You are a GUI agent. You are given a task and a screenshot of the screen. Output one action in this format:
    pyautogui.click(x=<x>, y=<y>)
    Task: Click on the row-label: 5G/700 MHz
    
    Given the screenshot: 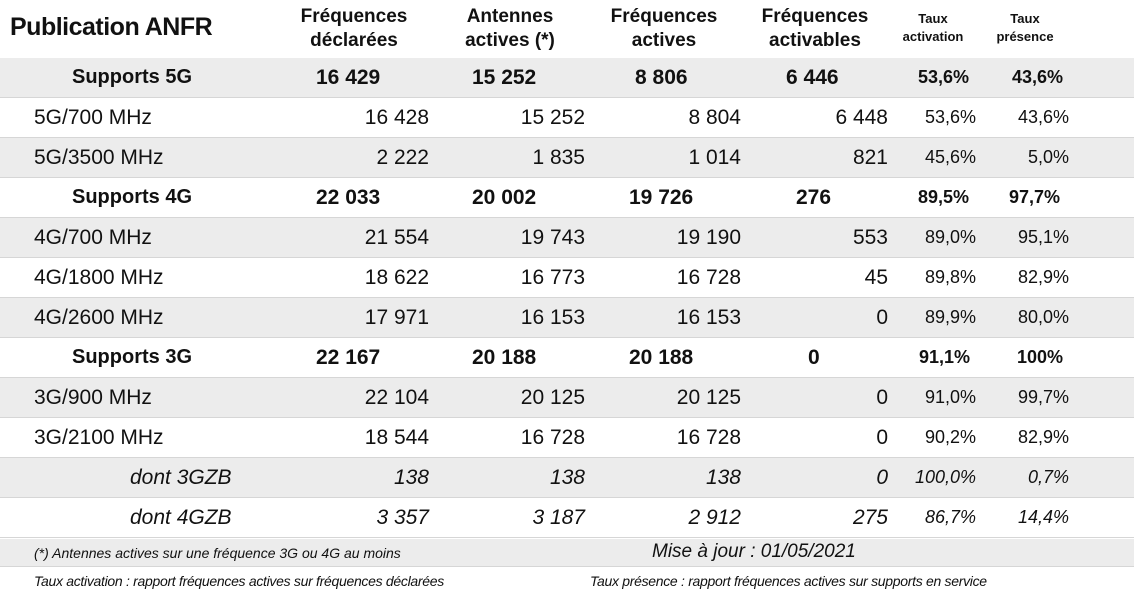 What is the action you would take?
    pyautogui.click(x=93, y=117)
    